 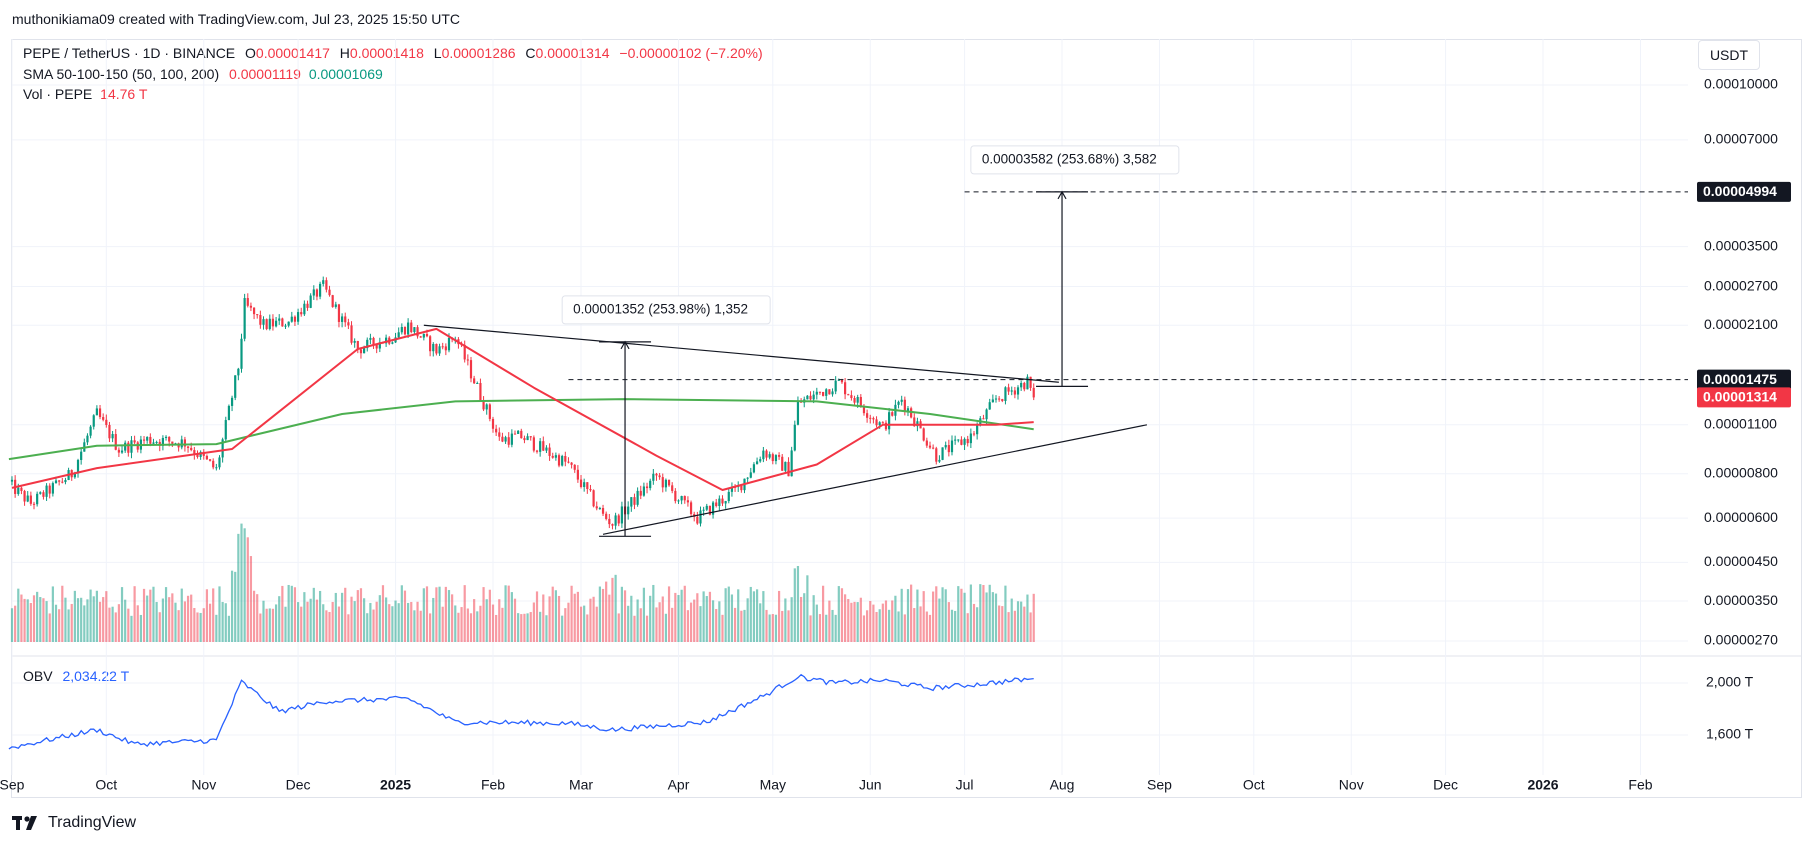 What do you see at coordinates (24, 823) in the screenshot?
I see `tradingview-logo-icon` at bounding box center [24, 823].